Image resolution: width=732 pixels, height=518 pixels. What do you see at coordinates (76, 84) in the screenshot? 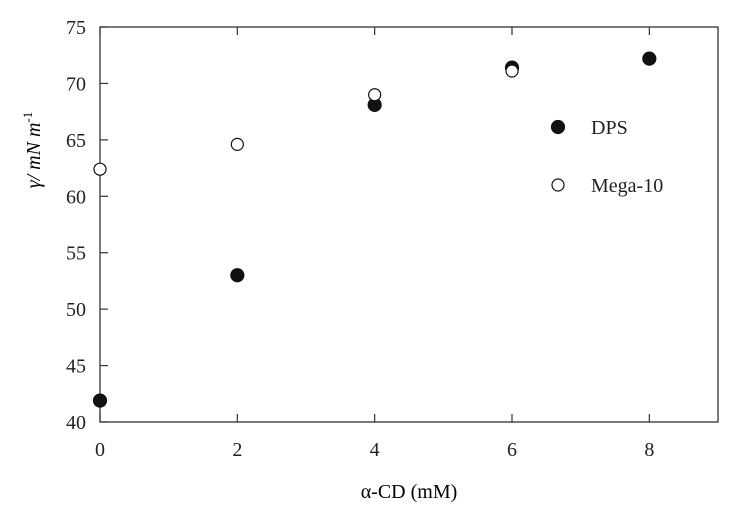
I see `y-tick-label: 70` at bounding box center [76, 84].